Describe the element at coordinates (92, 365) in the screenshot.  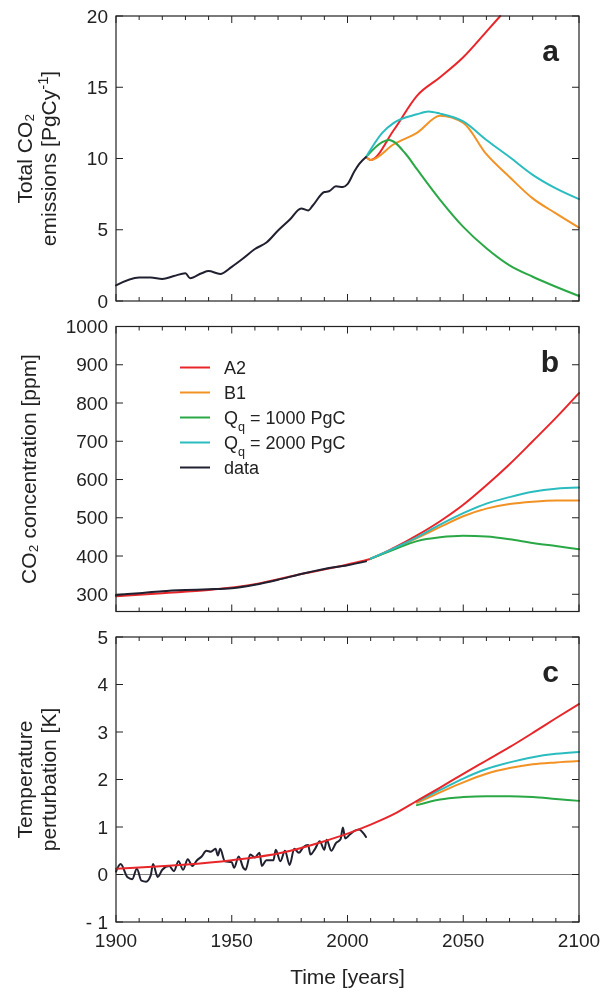
I see `y-tick-label: 900` at that location.